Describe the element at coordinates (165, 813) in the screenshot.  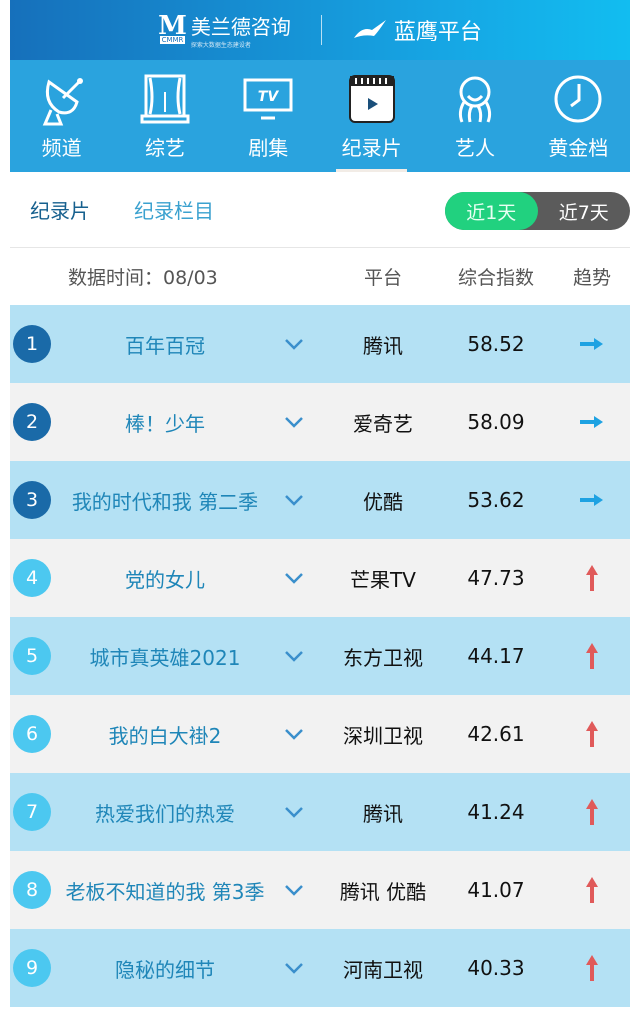
I see `show-title: 热爱我们的热爱` at that location.